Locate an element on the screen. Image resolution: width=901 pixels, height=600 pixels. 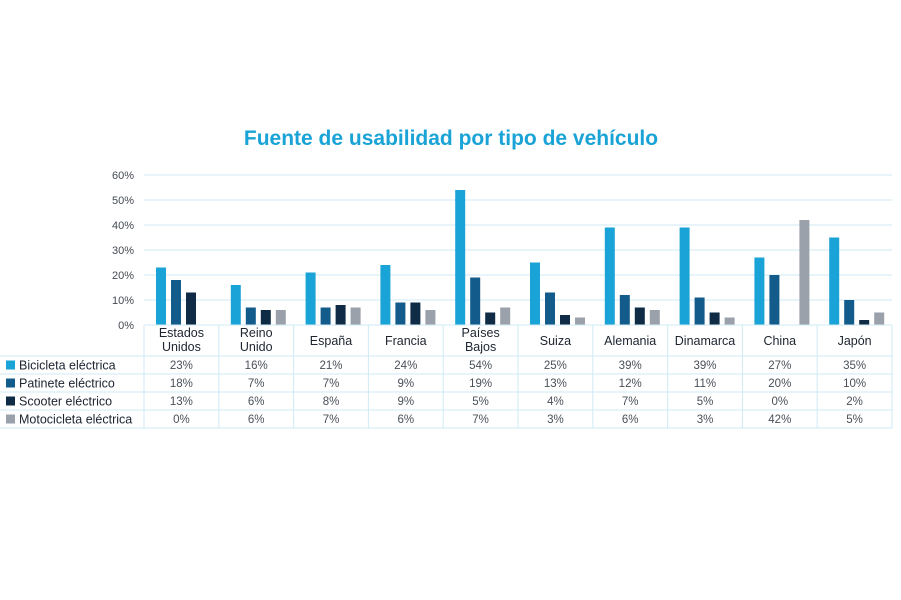
legend-label: Motocicleta eléctrica is located at coordinates (75, 420).